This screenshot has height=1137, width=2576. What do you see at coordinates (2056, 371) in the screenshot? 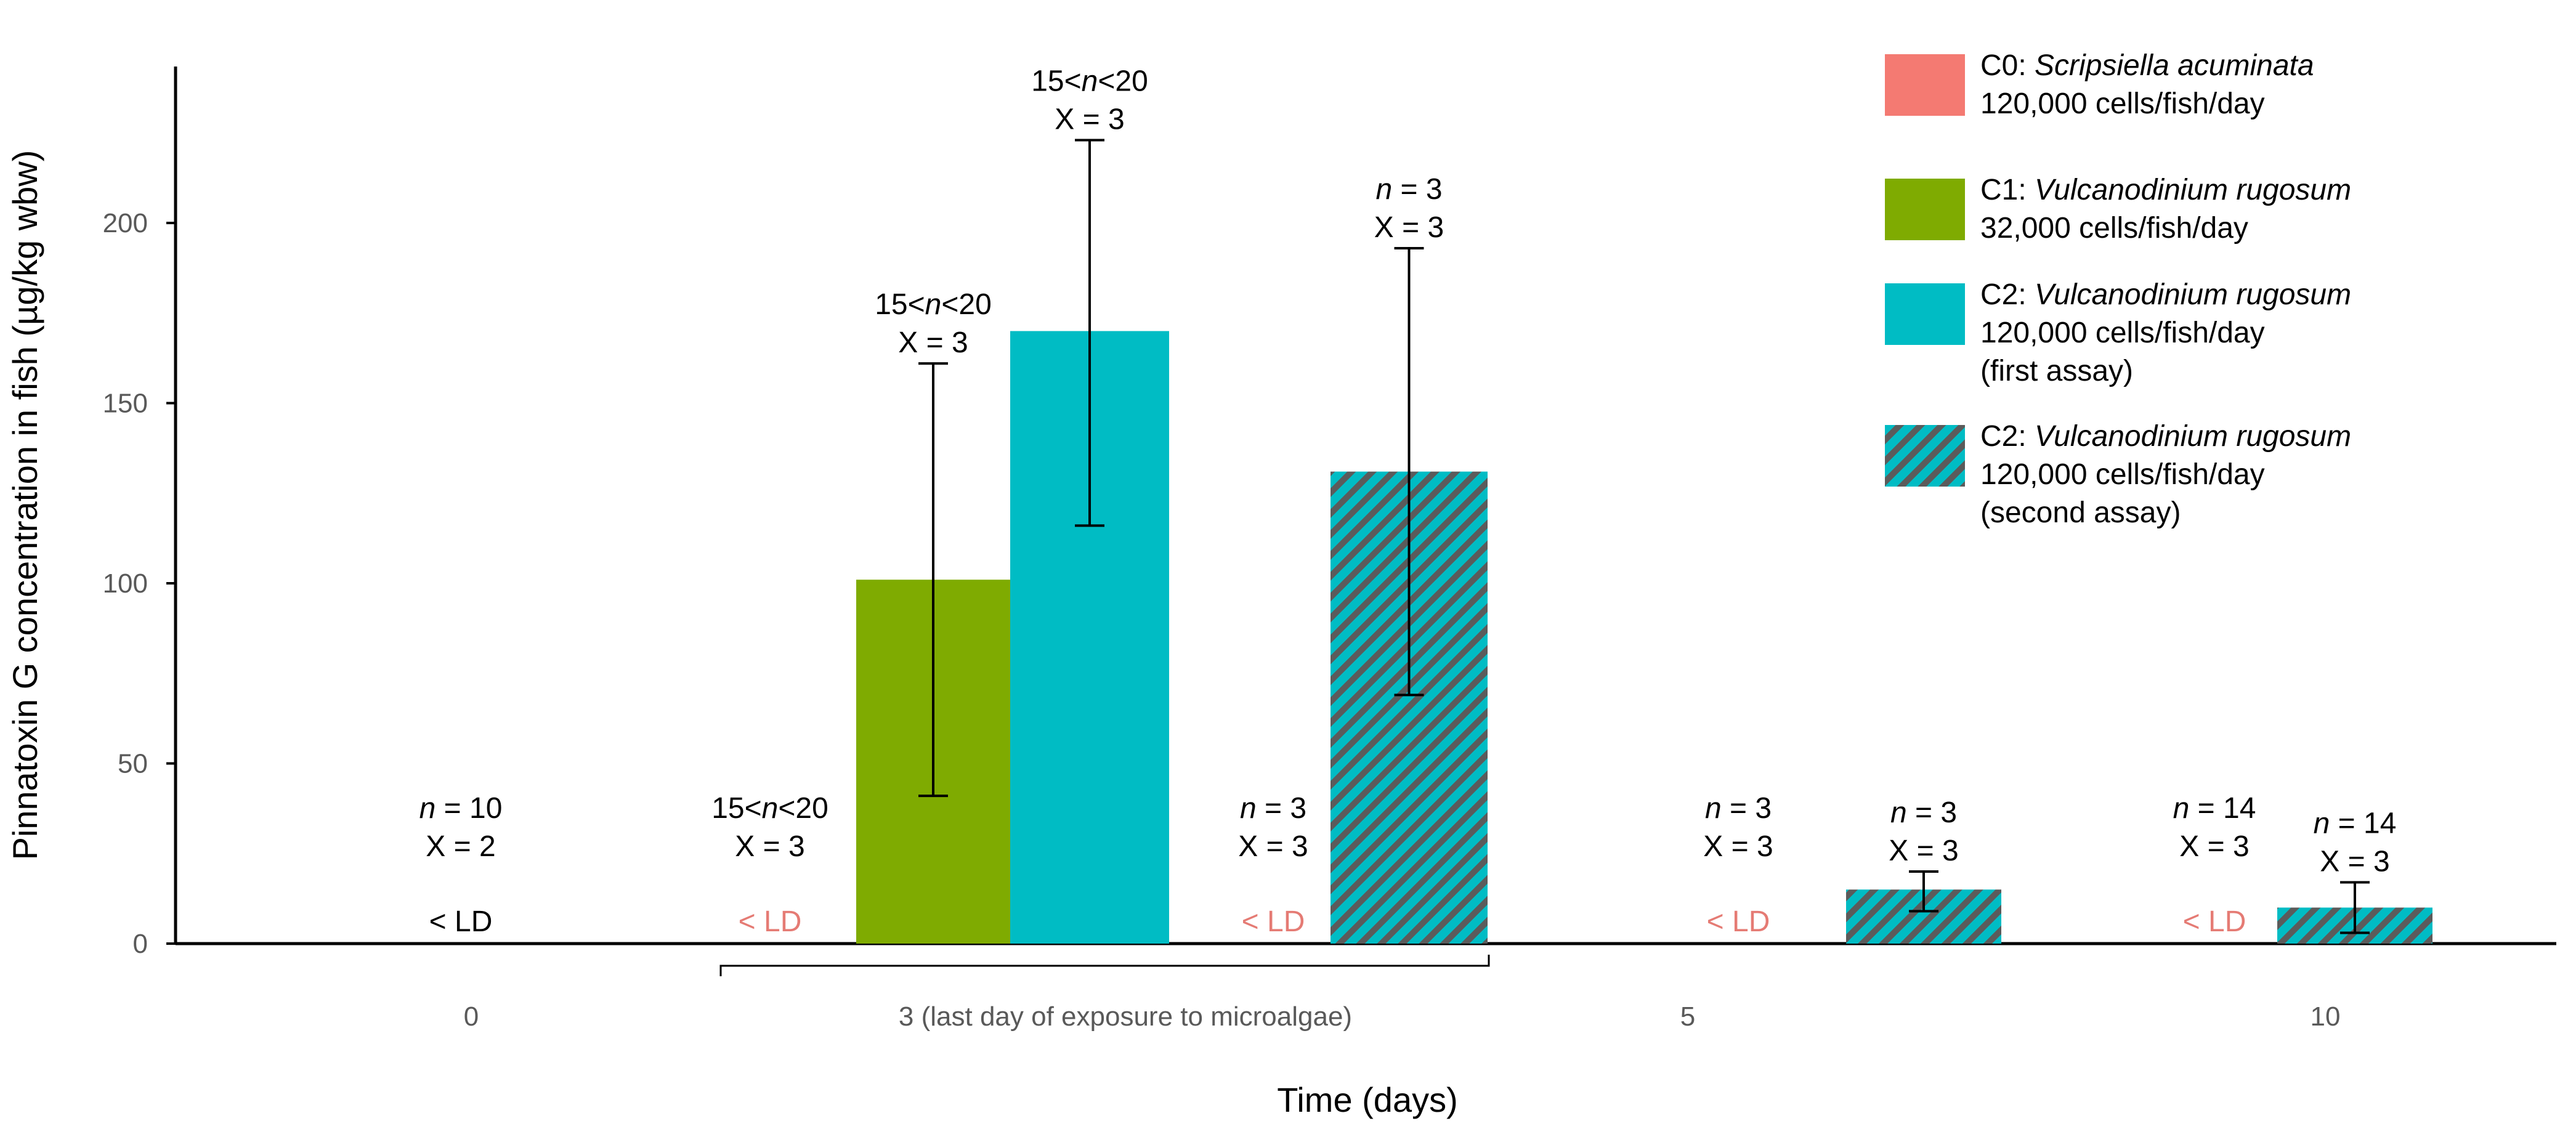
I see `legend-note-C2a: (first assay)` at bounding box center [2056, 371].